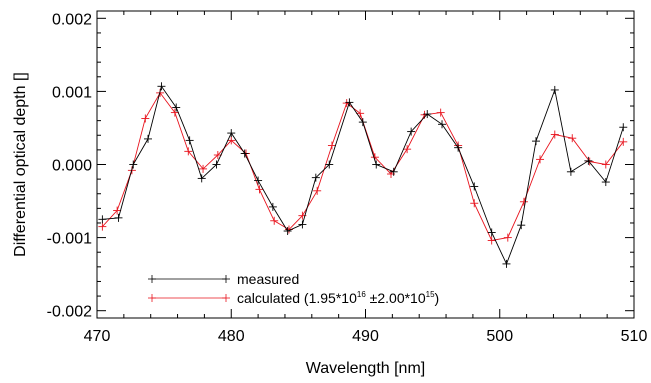 This screenshot has width=651, height=383. I want to click on y-tick-label: 0.002, so click(72, 19).